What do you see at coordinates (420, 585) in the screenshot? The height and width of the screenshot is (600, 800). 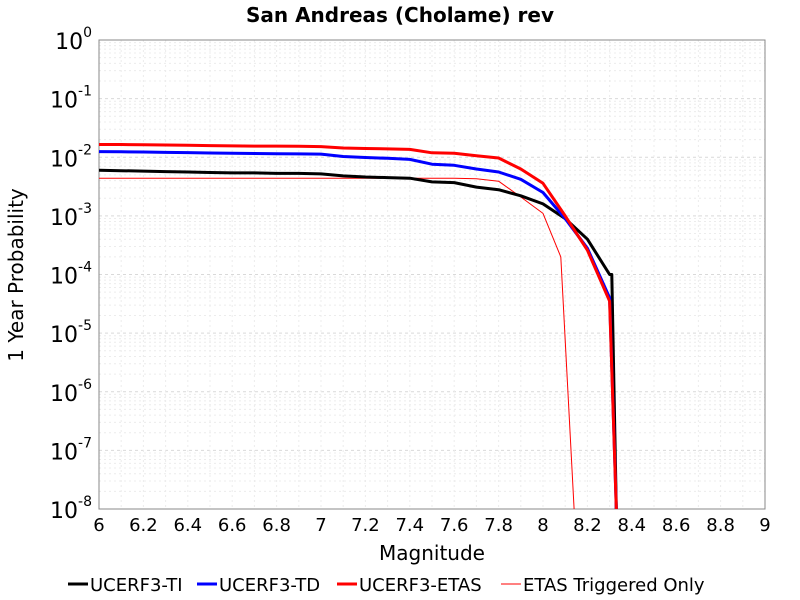 I see `legend-label-ucerf3-etas: UCERF3-ETAS` at bounding box center [420, 585].